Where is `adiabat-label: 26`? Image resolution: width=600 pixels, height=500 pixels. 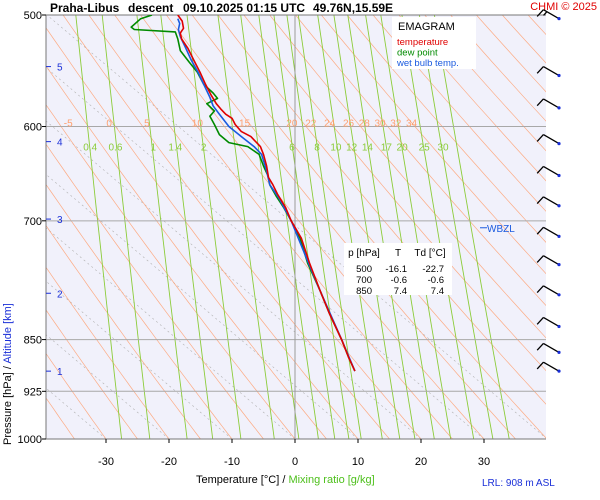
adiabat-label: 26 is located at coordinates (349, 123).